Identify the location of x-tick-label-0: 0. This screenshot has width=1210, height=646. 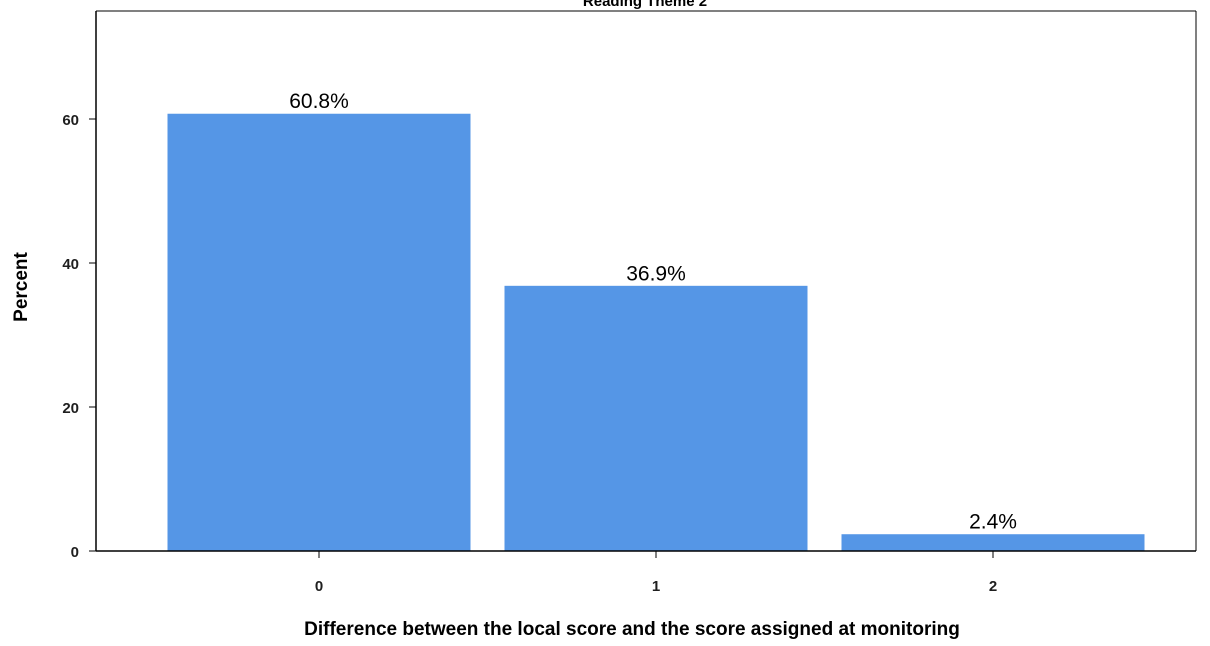
(319, 586).